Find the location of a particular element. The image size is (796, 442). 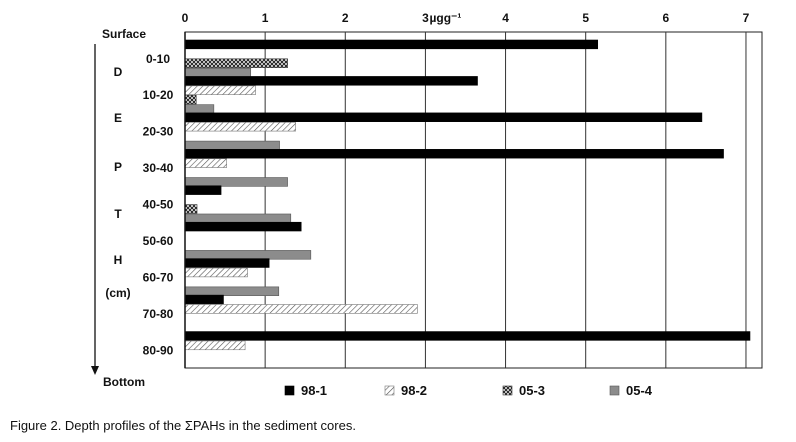

x-tick-label: 3 is located at coordinates (425, 18).